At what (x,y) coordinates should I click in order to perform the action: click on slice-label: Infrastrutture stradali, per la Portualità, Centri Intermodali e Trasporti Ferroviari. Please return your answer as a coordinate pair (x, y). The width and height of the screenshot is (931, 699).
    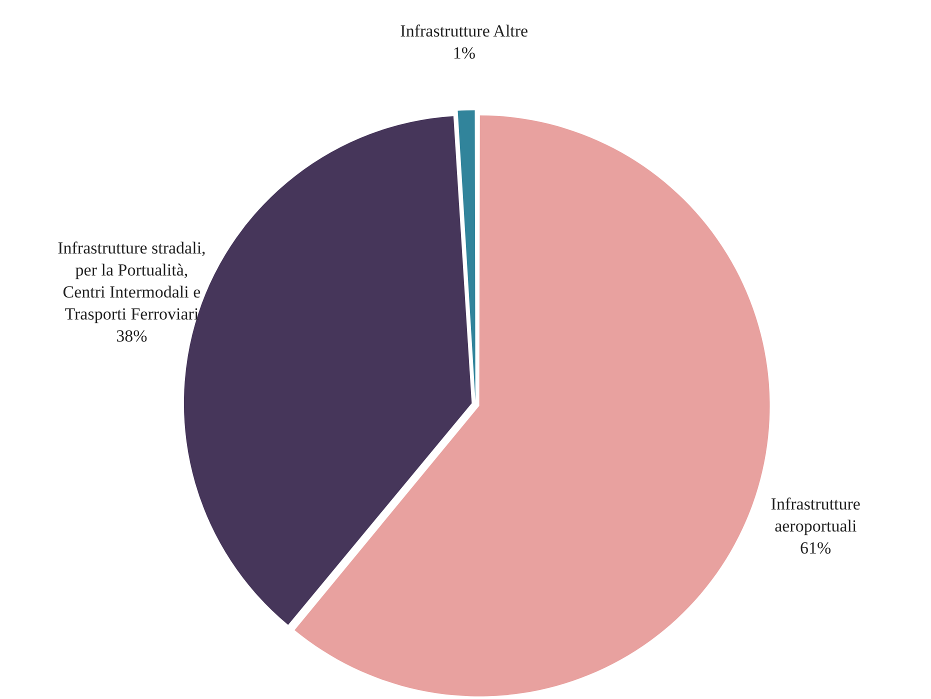
    Looking at the image, I should click on (132, 281).